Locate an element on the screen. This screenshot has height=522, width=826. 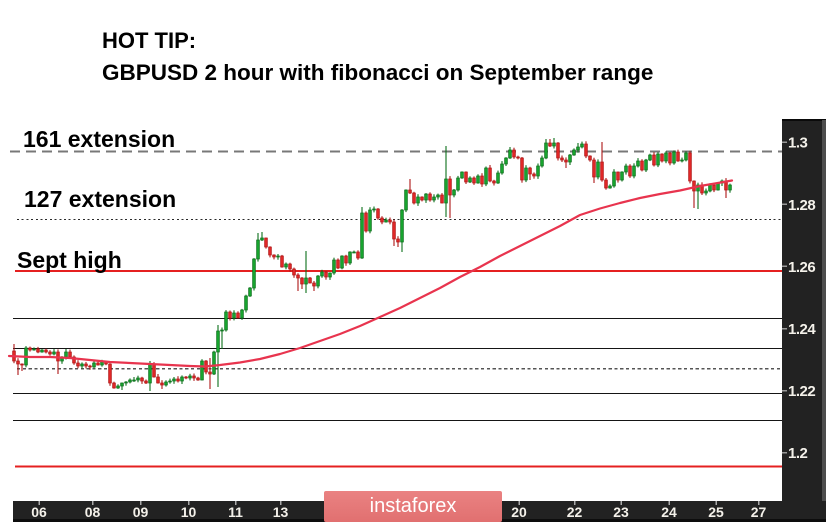
svg-text: 27 is located at coordinates (759, 512).